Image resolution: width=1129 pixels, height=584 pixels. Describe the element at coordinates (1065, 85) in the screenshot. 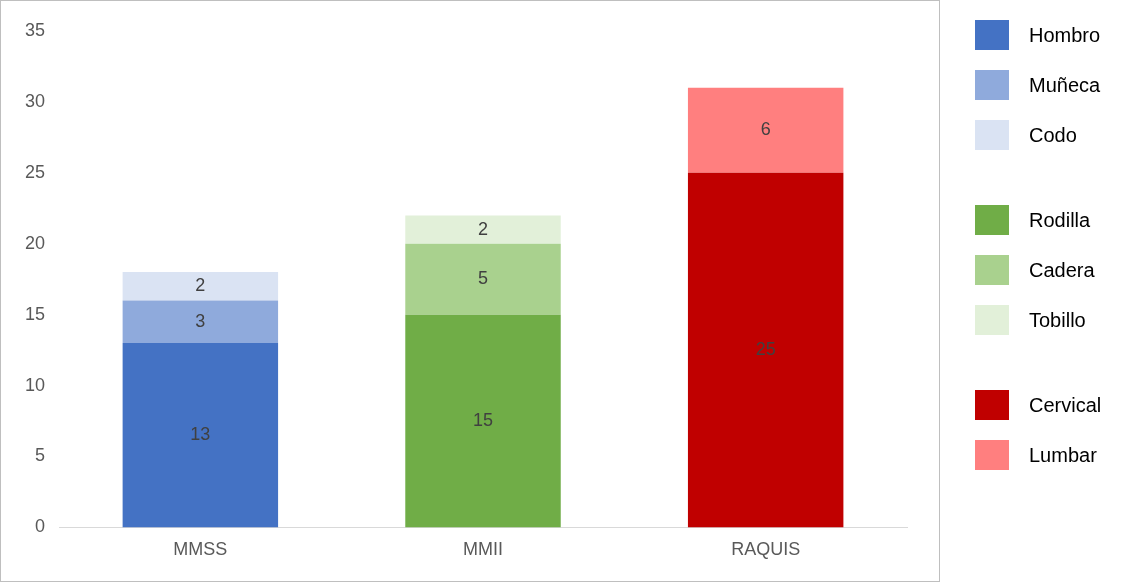

I see `legend-label: Muñeca` at that location.